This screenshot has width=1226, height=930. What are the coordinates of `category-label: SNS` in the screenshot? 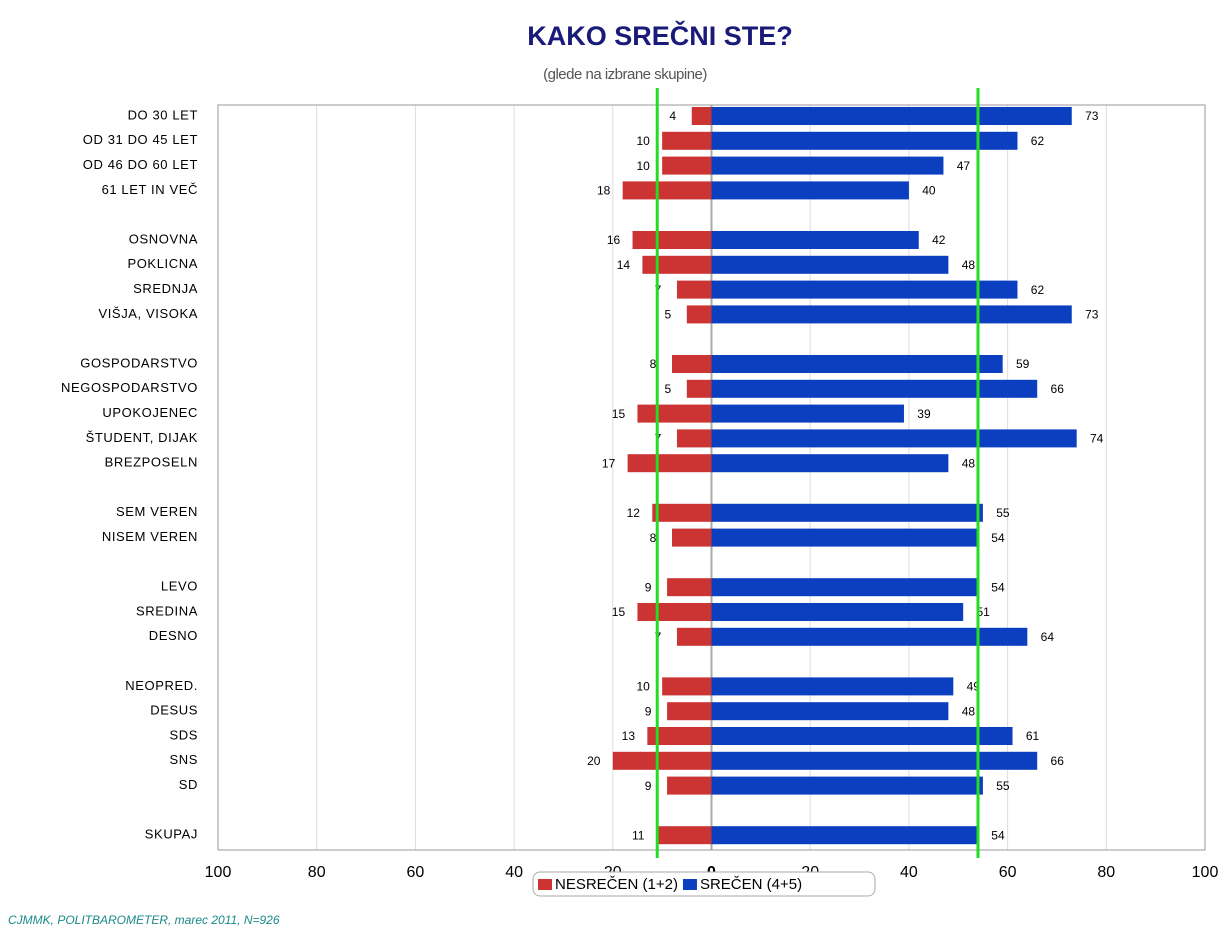 It's located at (183, 759).